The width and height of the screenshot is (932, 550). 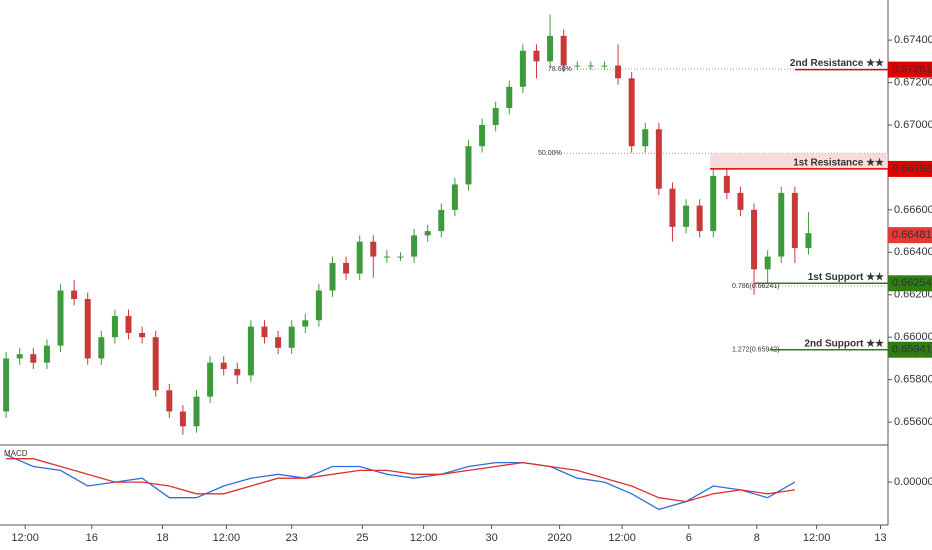 What do you see at coordinates (550, 153) in the screenshot?
I see `fib-label: 50.00%` at bounding box center [550, 153].